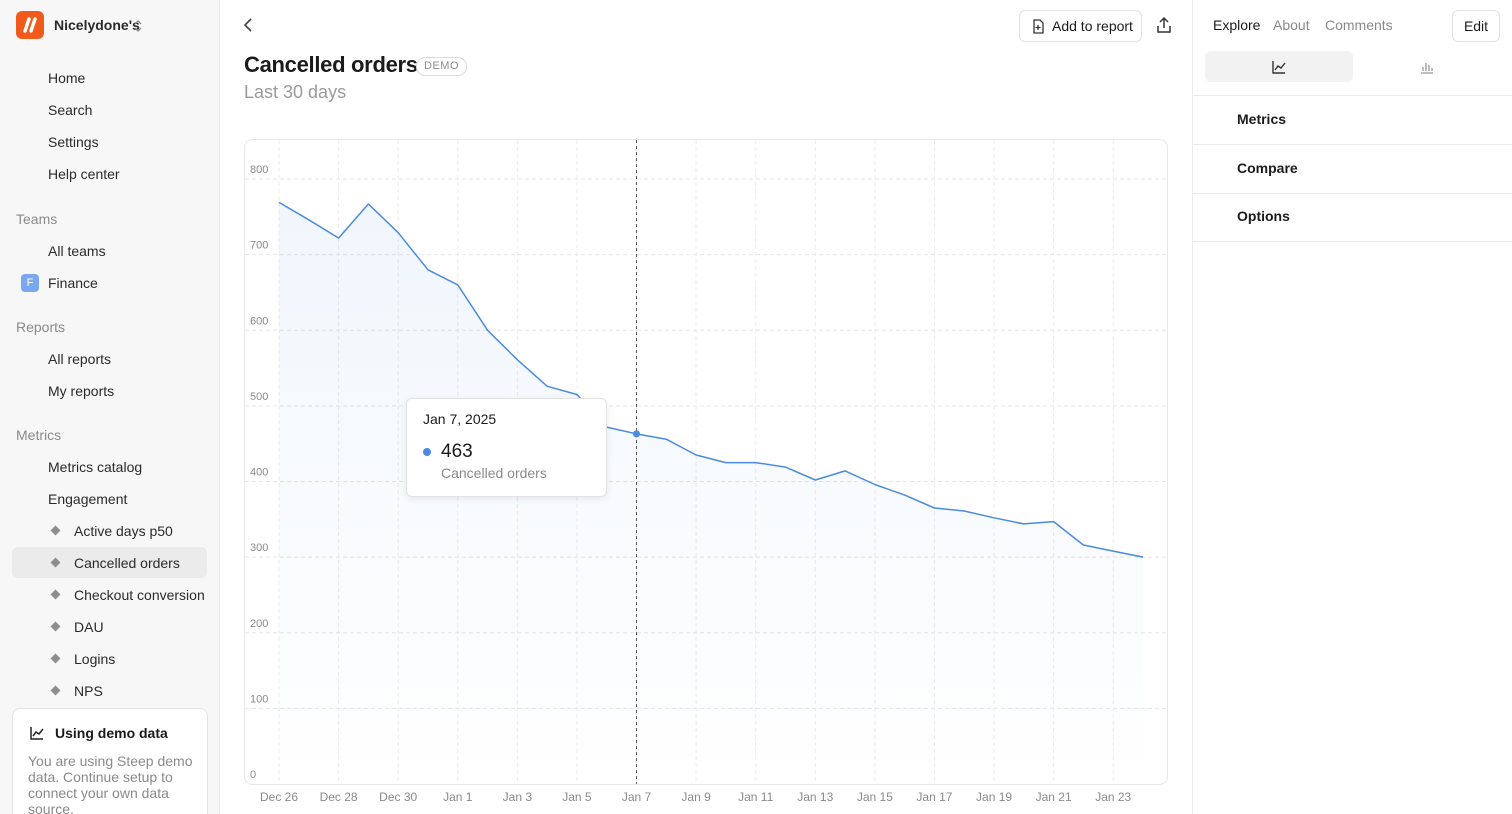 The image size is (1512, 814). What do you see at coordinates (339, 797) in the screenshot?
I see `x-tick-label: Dec 28` at bounding box center [339, 797].